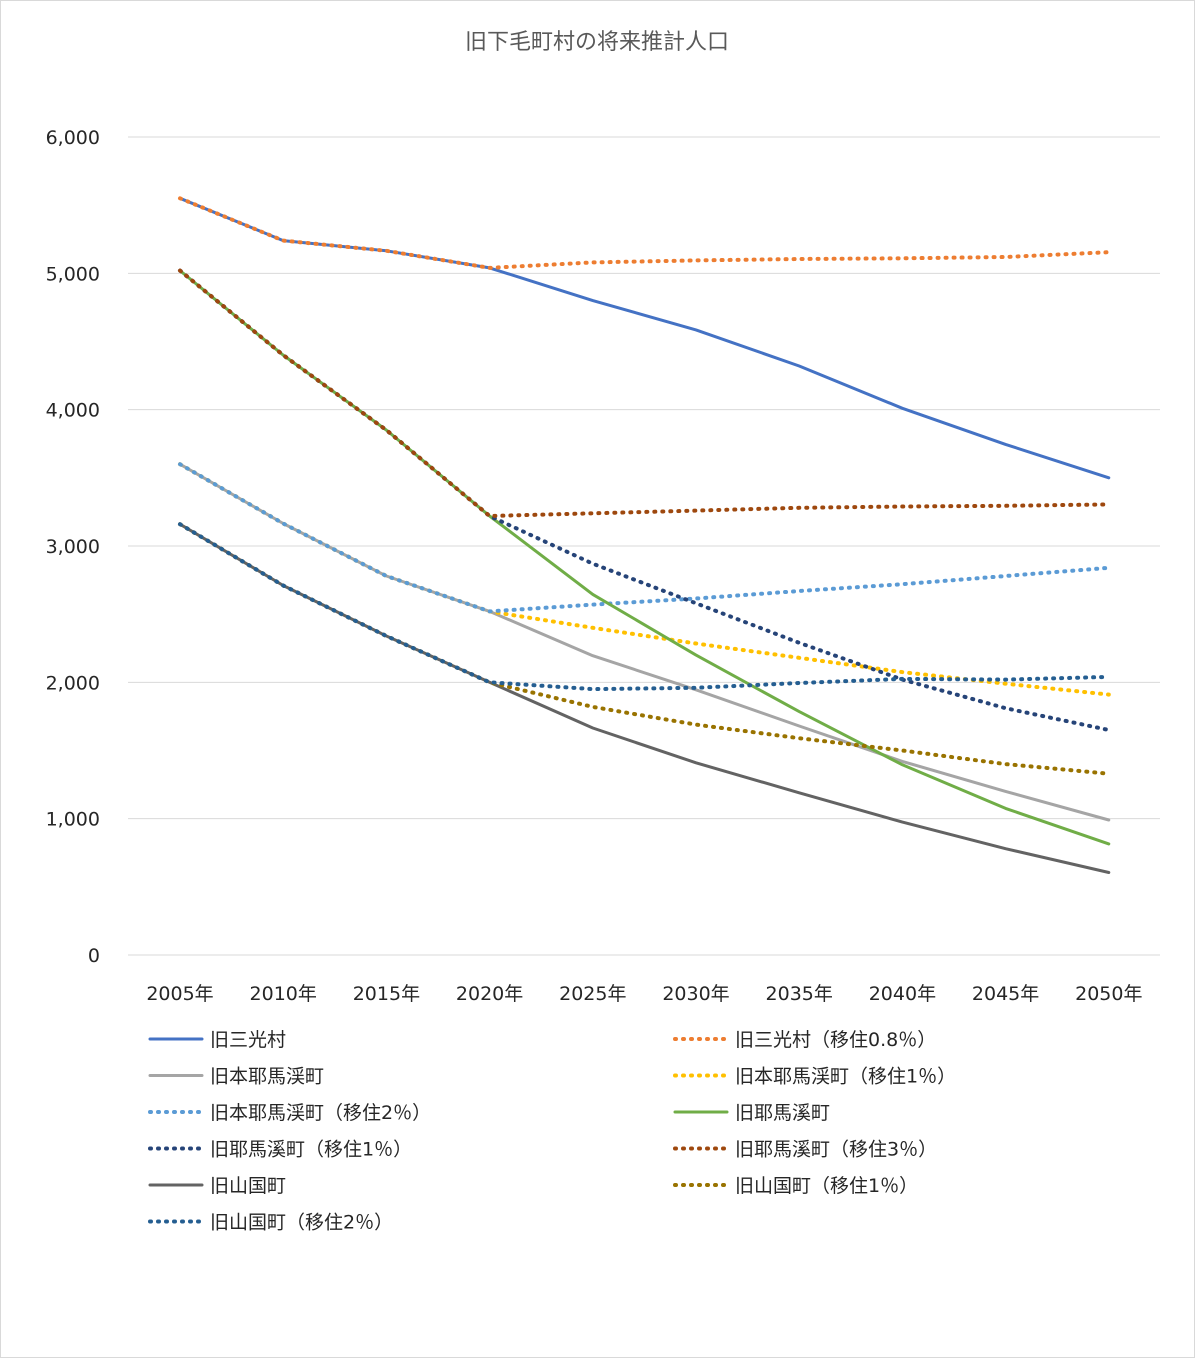  What do you see at coordinates (73, 138) in the screenshot?
I see `y-tick-label: 6,000` at bounding box center [73, 138].